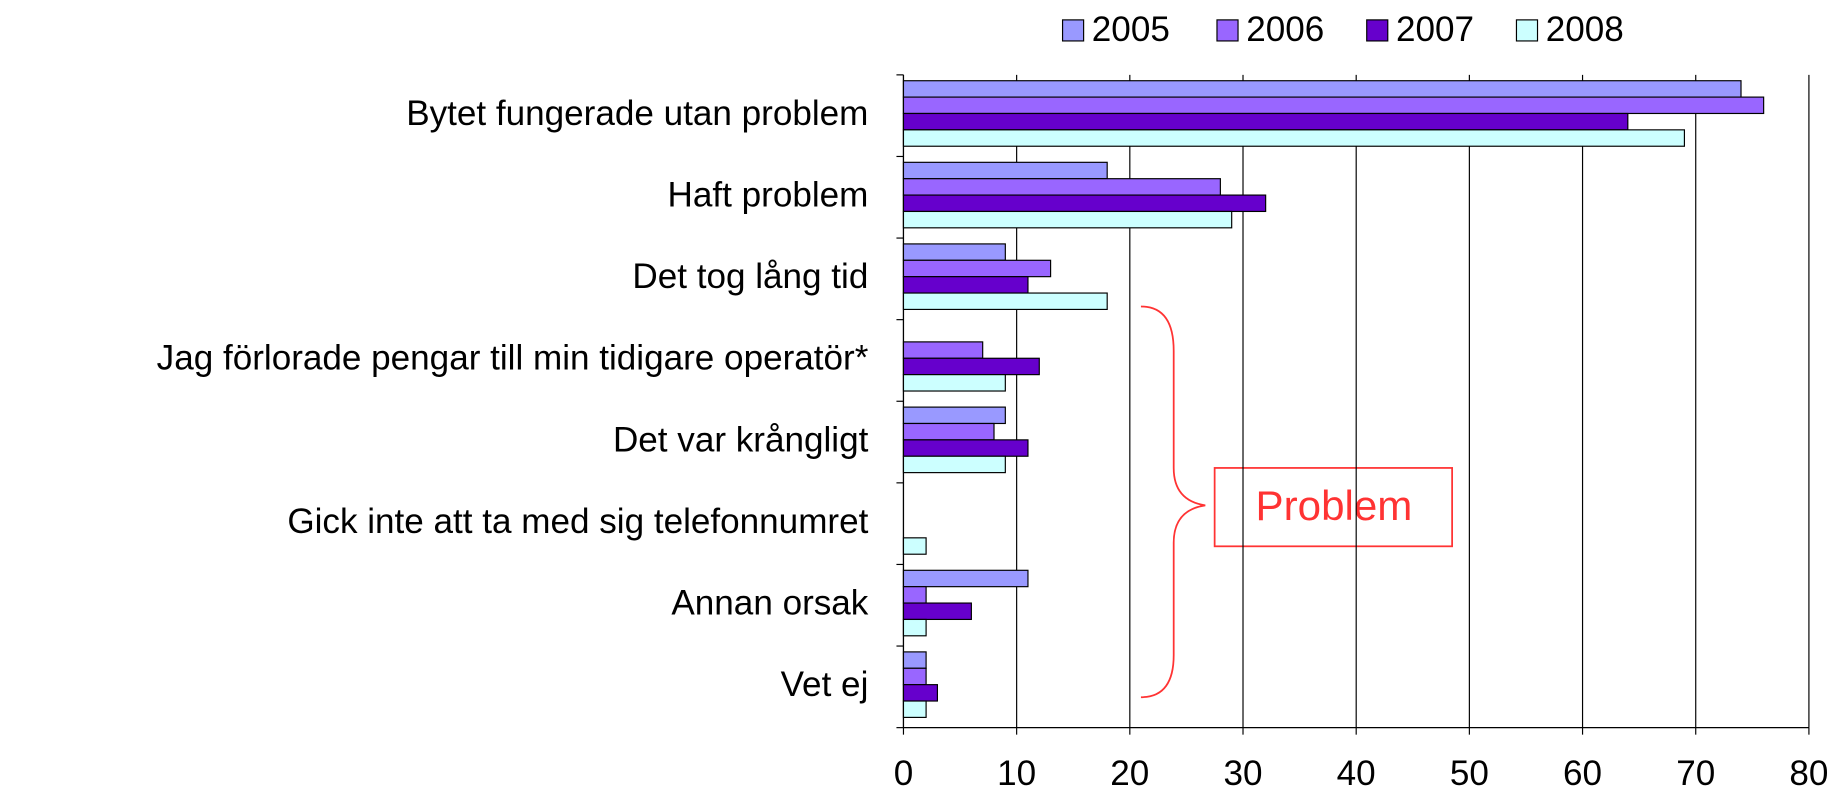 This screenshot has width=1835, height=804. I want to click on y-tick-label: Vet ej, so click(825, 684).